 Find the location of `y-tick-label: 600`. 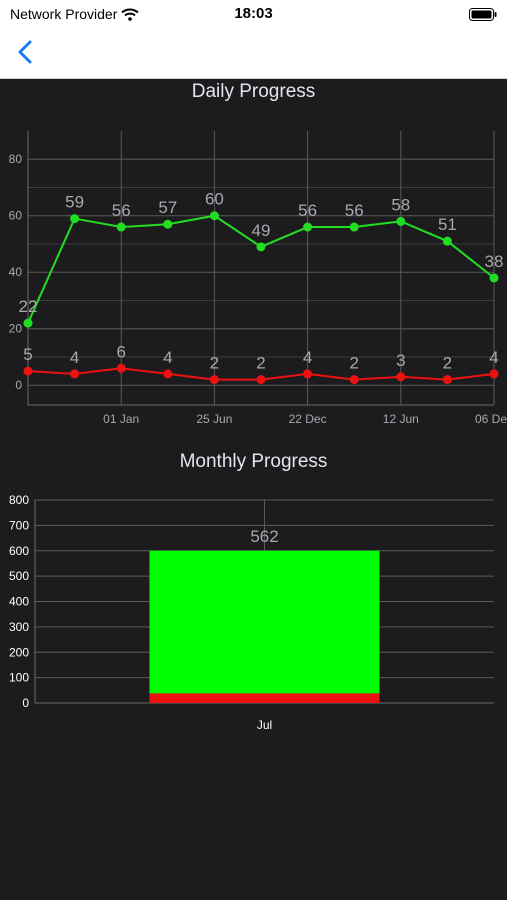

y-tick-label: 600 is located at coordinates (19, 551).